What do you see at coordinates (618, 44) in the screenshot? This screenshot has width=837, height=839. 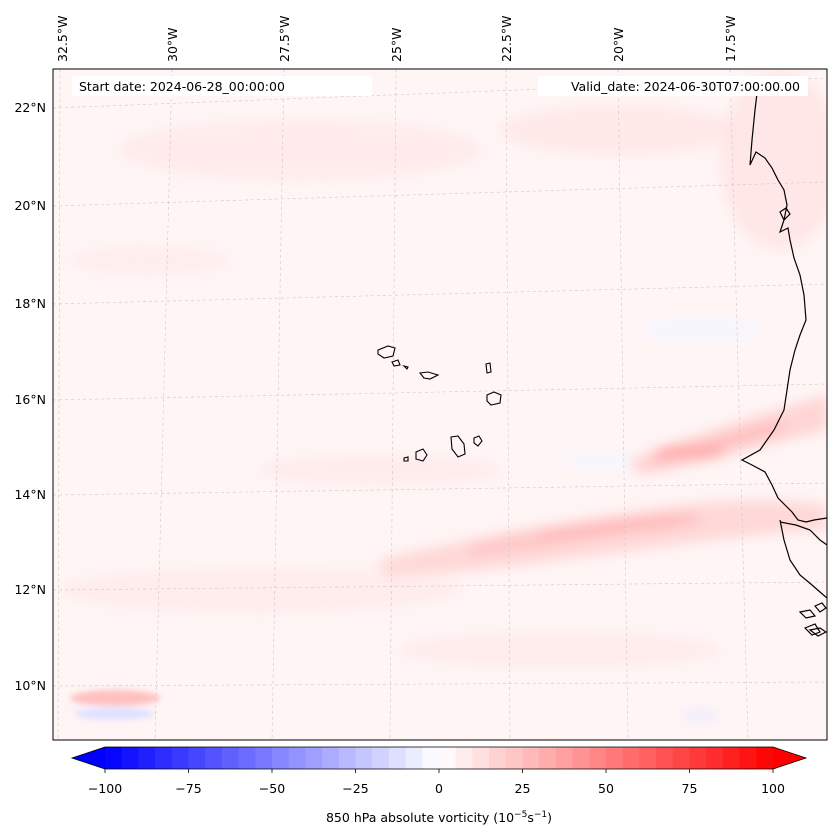 I see `lon-label: 20°W` at bounding box center [618, 44].